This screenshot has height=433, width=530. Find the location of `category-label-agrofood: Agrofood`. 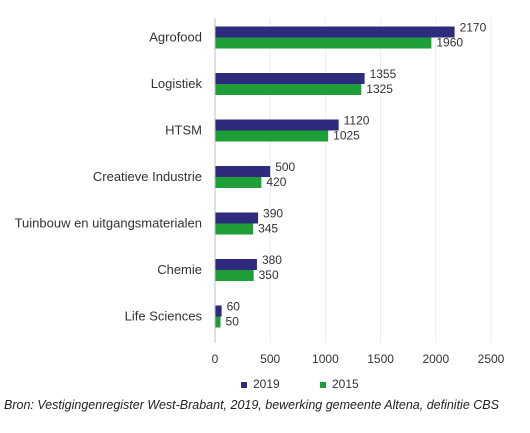

category-label-agrofood: Agrofood is located at coordinates (175, 37).